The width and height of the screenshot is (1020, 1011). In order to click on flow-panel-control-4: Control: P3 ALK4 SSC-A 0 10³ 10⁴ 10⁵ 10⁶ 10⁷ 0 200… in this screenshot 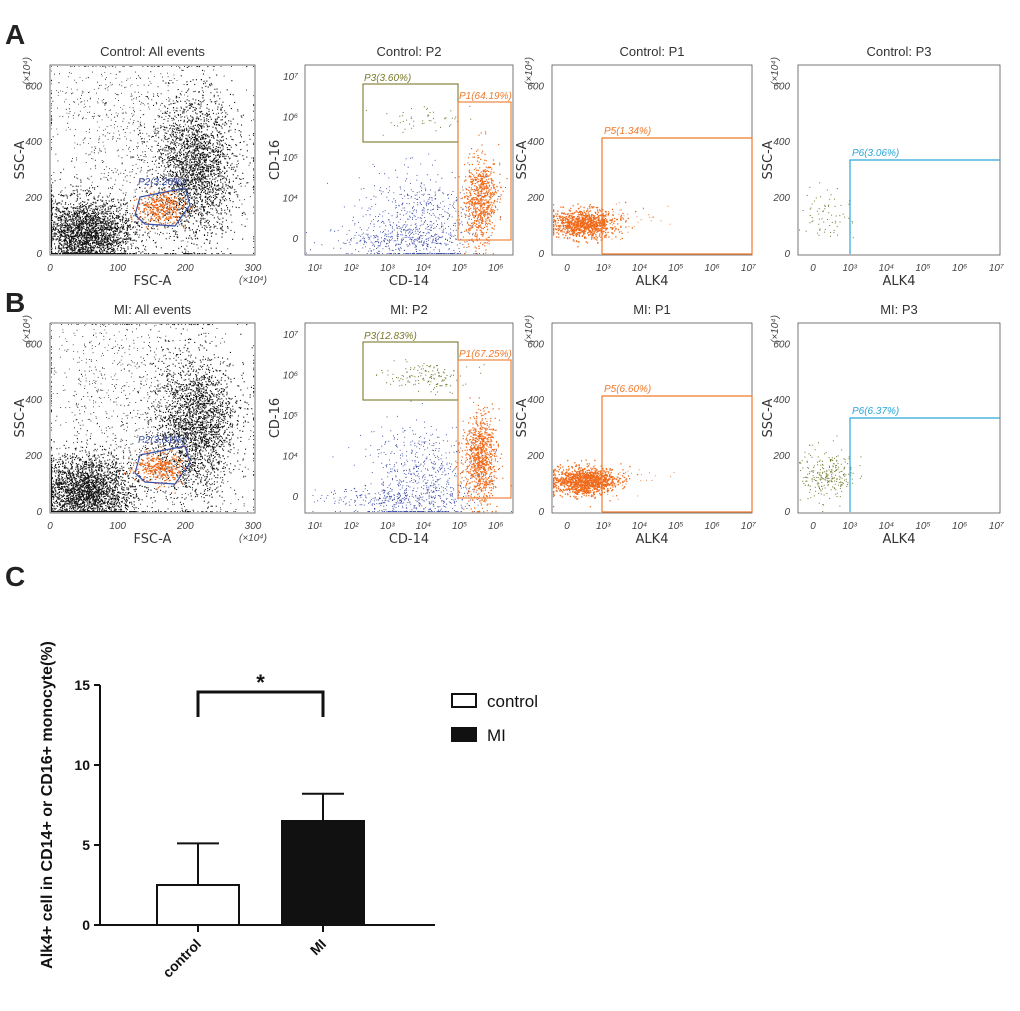, I will do `click(882, 166)`.